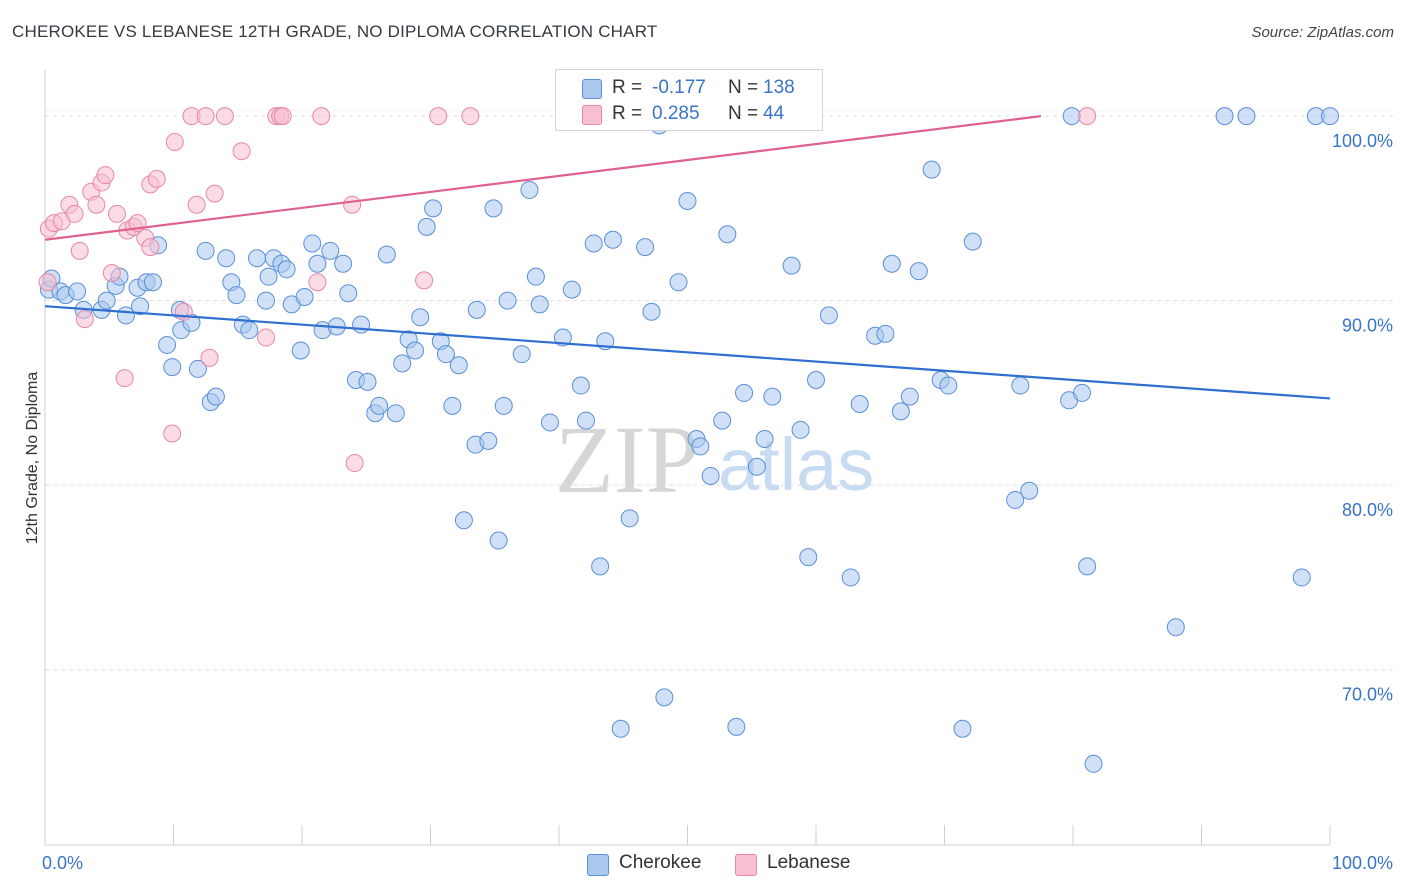 This screenshot has width=1406, height=892. What do you see at coordinates (779, 87) in the screenshot?
I see `n-value: 138` at bounding box center [779, 87].